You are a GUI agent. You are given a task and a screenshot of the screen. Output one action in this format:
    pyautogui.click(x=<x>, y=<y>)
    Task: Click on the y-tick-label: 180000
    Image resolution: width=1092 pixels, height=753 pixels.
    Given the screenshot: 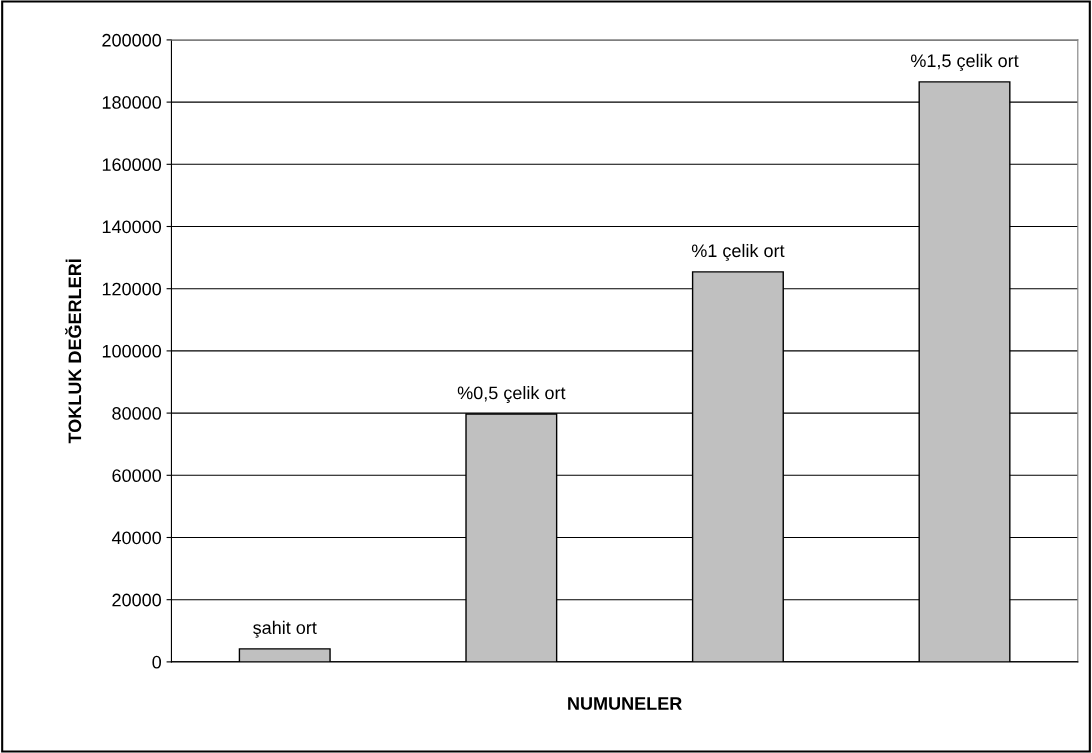 What is the action you would take?
    pyautogui.click(x=132, y=102)
    